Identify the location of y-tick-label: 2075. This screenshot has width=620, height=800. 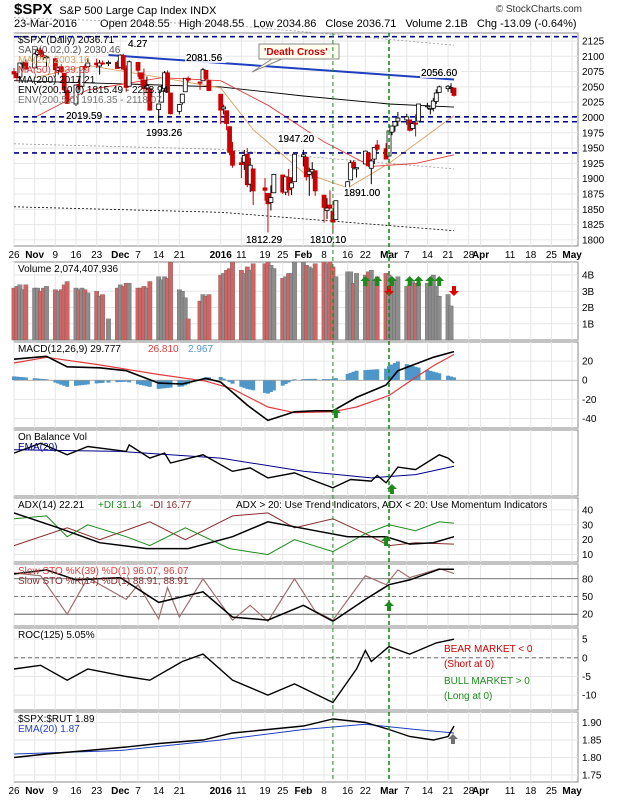
(593, 72).